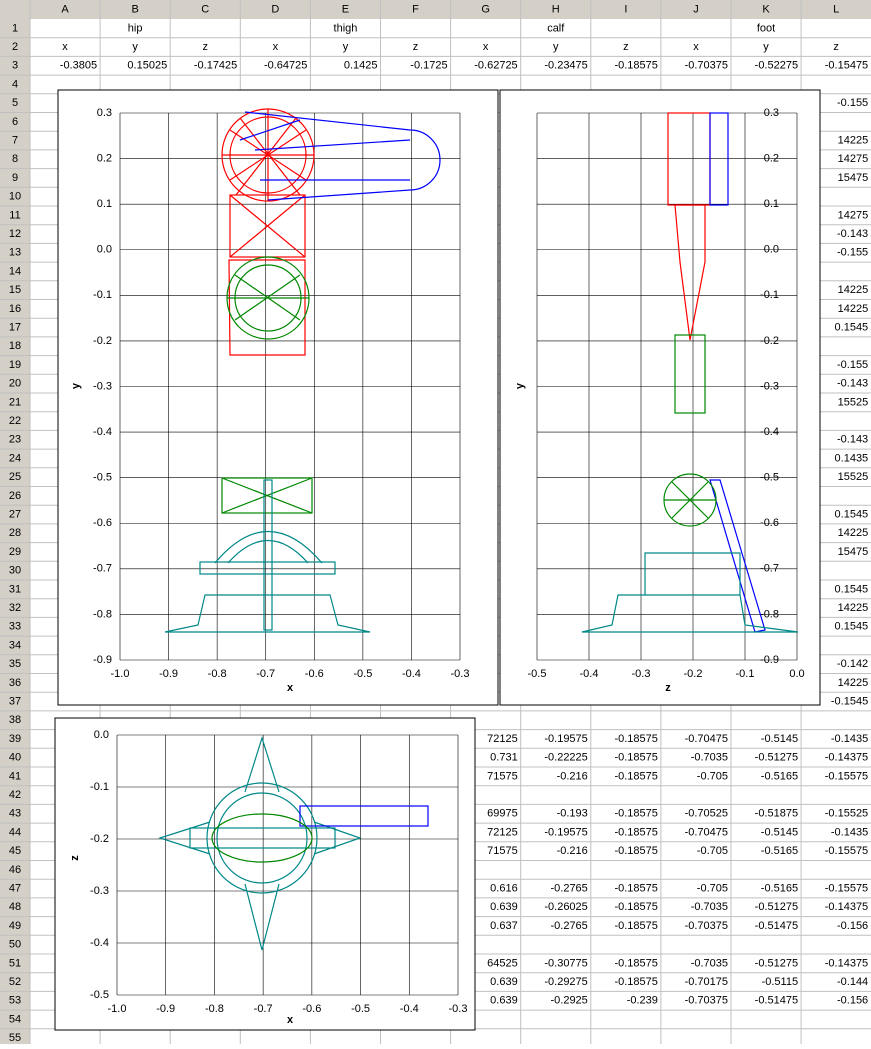 This screenshot has width=871, height=1049. I want to click on row-header: 44, so click(15, 832).